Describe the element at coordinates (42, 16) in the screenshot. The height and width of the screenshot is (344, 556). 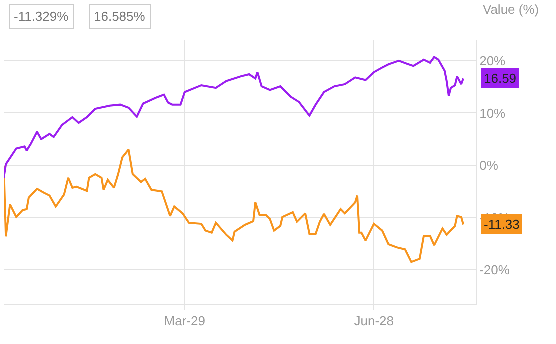
I see `text: -11.329%` at that location.